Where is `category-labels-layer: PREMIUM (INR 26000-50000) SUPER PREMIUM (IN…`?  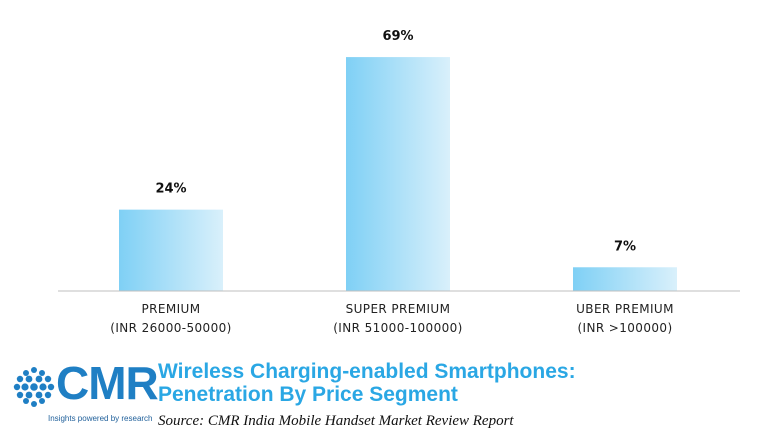 category-labels-layer: PREMIUM (INR 26000-50000) SUPER PREMIUM (IN… is located at coordinates (392, 318).